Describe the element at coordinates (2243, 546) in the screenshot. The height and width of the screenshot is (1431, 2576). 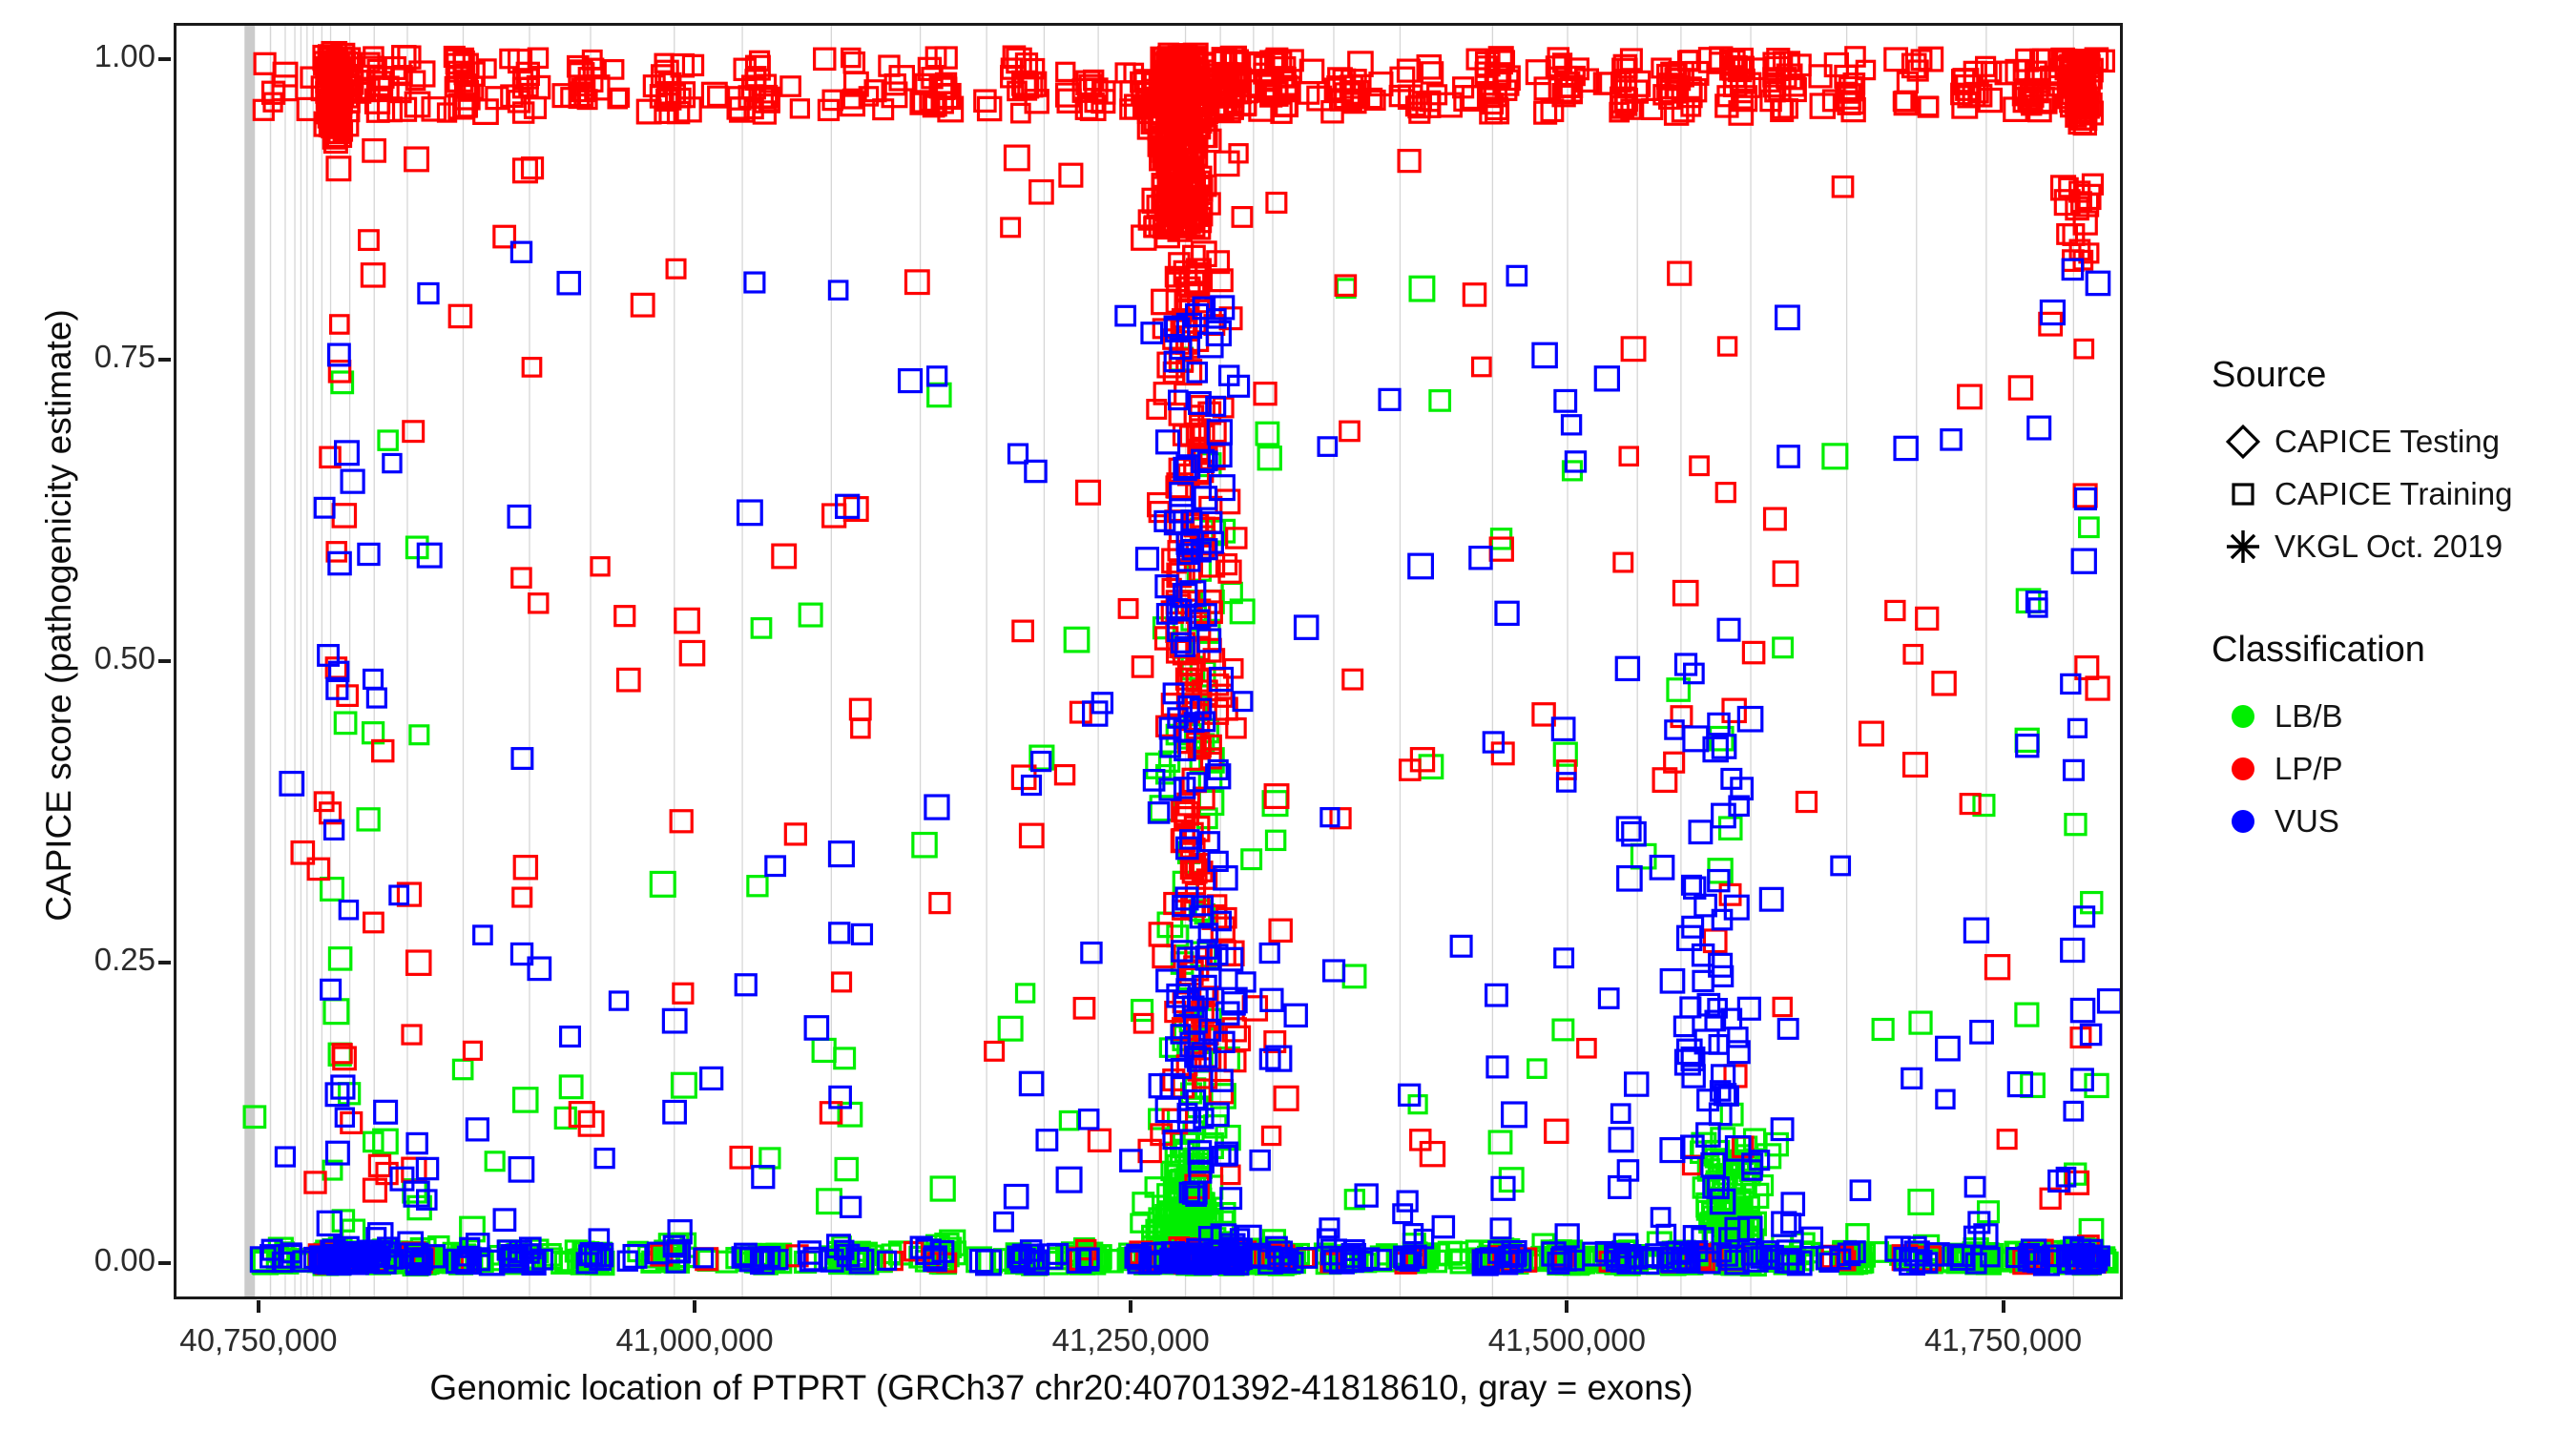
I see `asterisk-icon` at that location.